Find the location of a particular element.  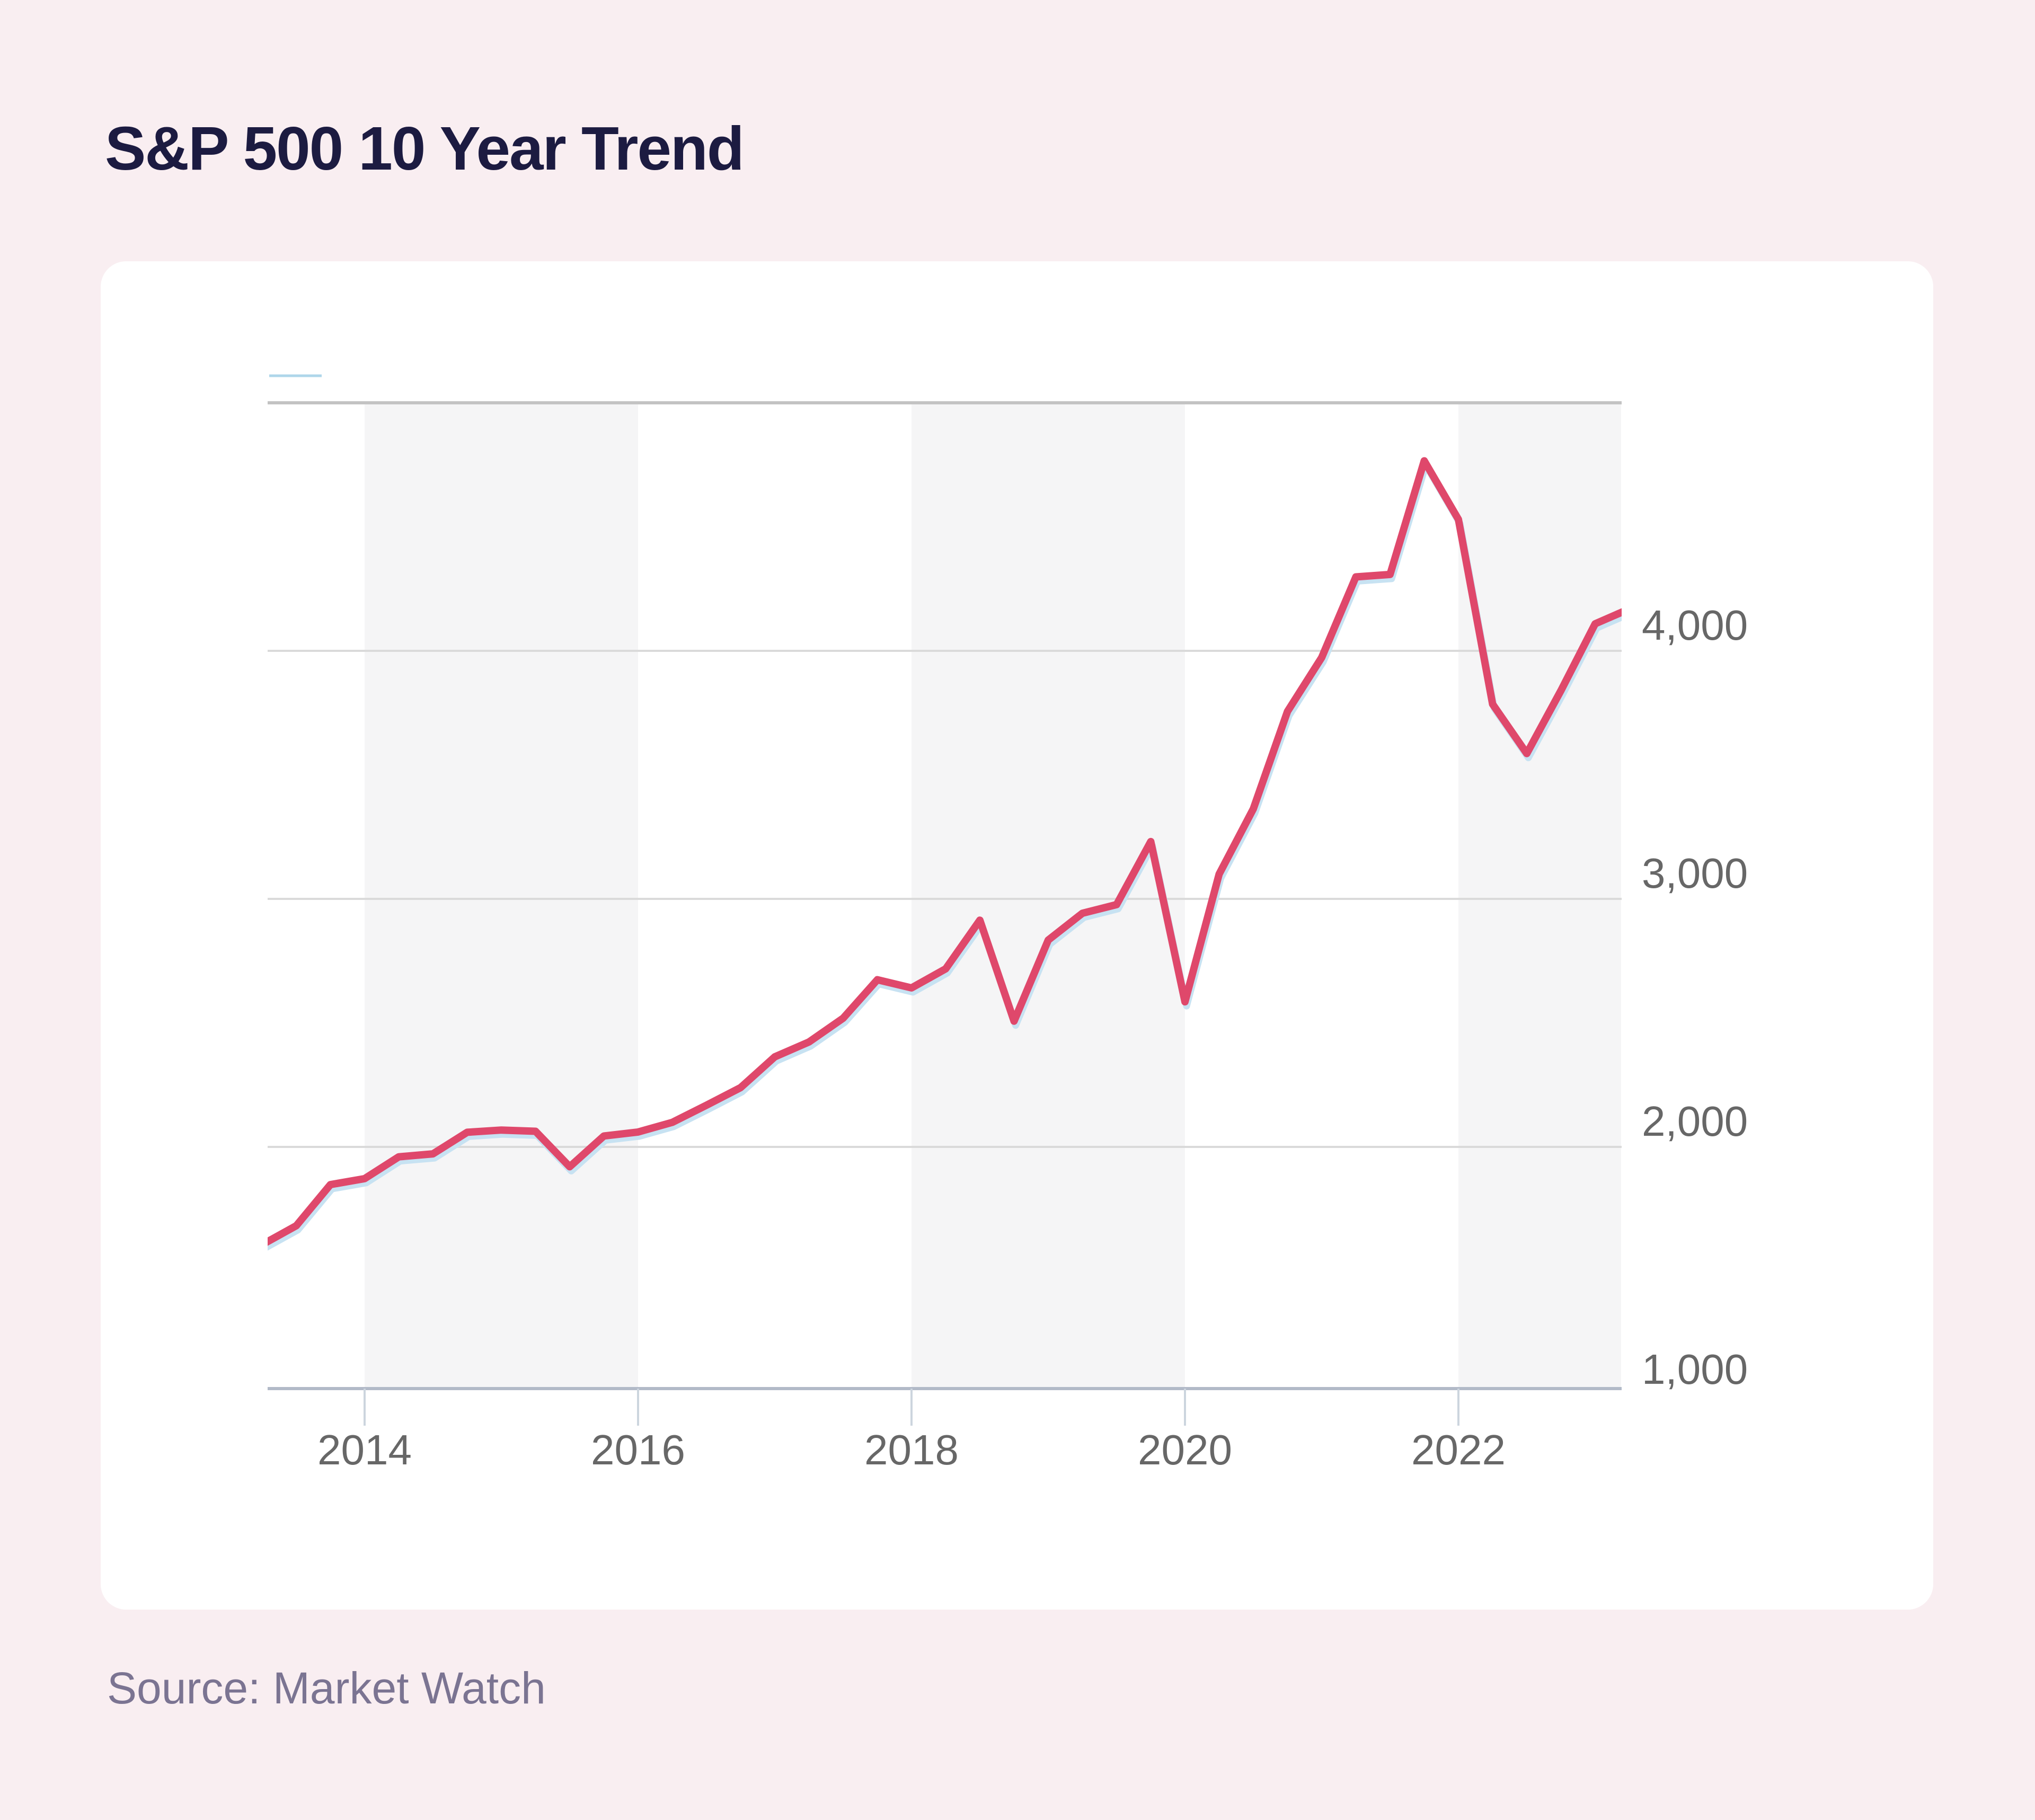

x-axis-label-2018: 2018 is located at coordinates (911, 1450).